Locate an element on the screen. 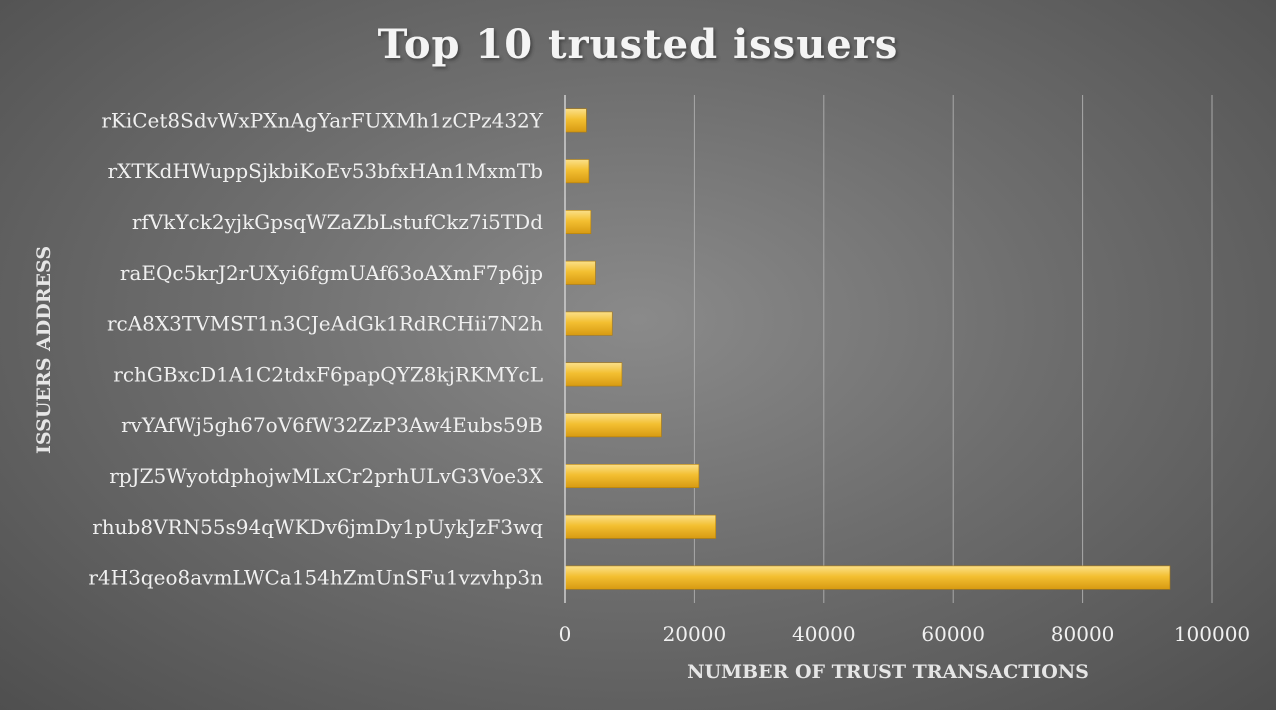 The height and width of the screenshot is (710, 1276). x-tick-label: 40000 is located at coordinates (824, 634).